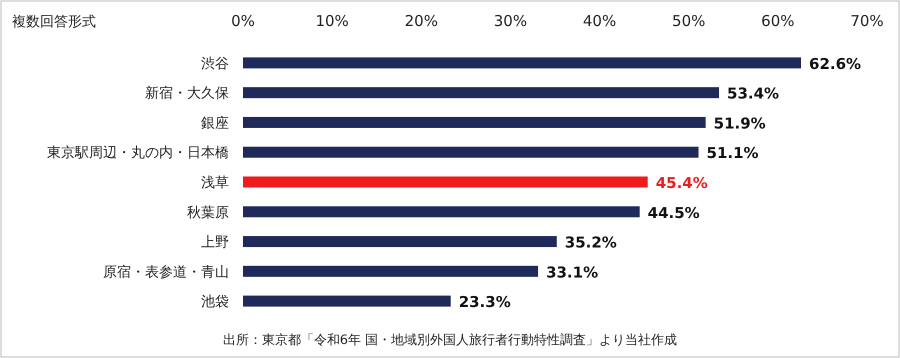 The image size is (900, 358). I want to click on y-tick-label: 原宿・表参道・青山, so click(166, 272).